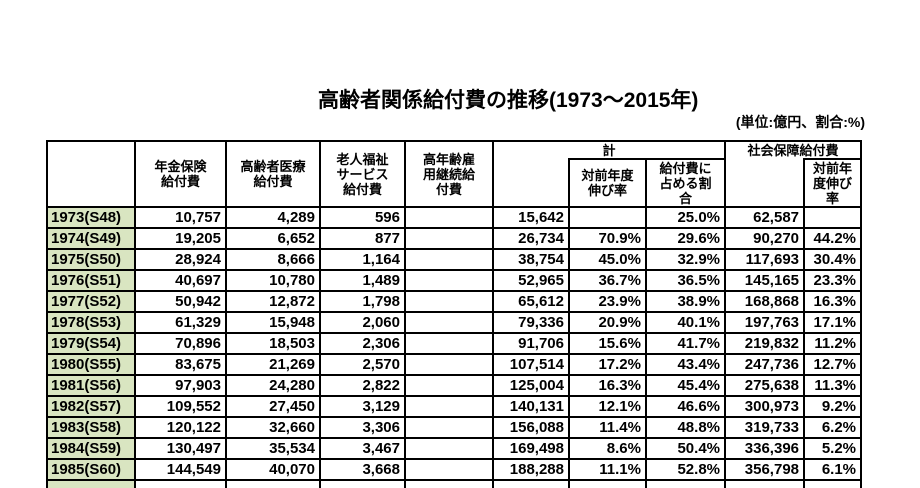  What do you see at coordinates (606, 258) in the screenshot?
I see `cell-total-yoy: 45.0%` at bounding box center [606, 258].